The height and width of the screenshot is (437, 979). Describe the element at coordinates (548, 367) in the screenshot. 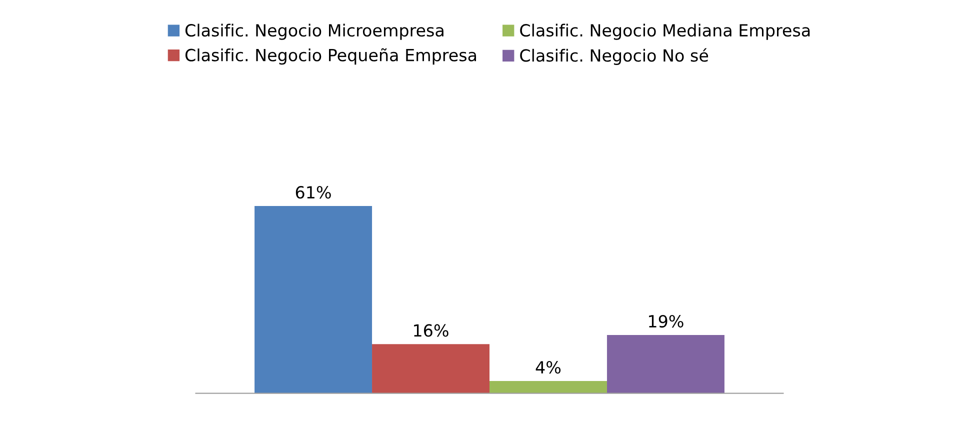

I see `data-label: 4%` at that location.